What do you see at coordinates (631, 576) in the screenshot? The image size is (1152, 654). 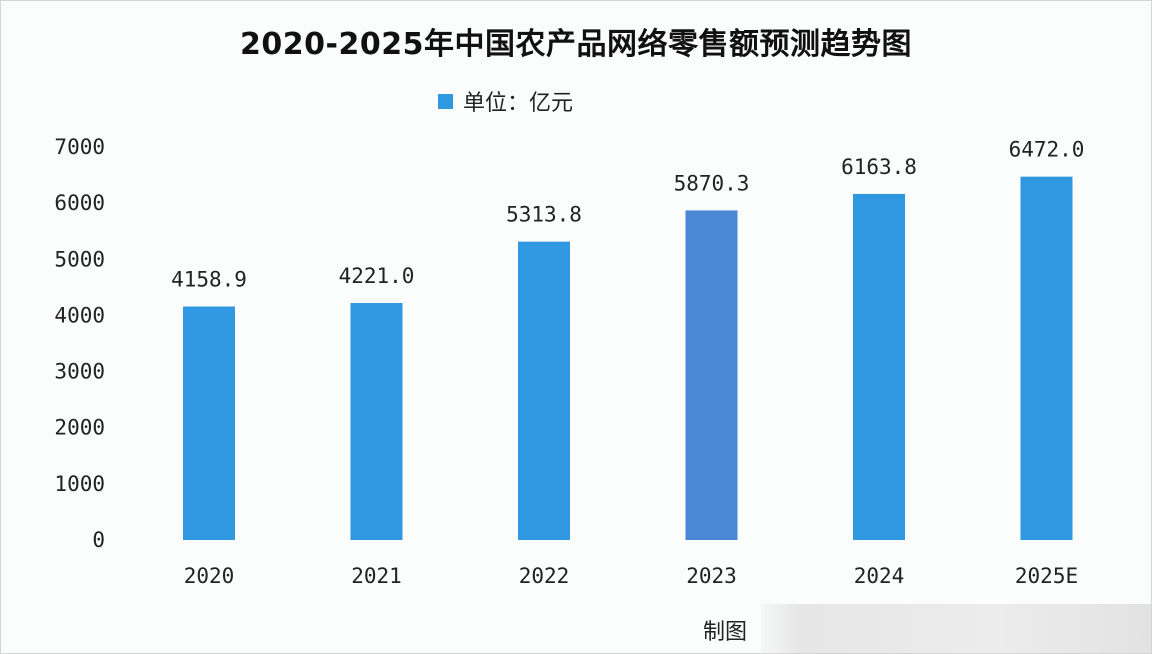 I see `x-axis-ticks: 2020 2021 2022 2023 2024 2025E` at bounding box center [631, 576].